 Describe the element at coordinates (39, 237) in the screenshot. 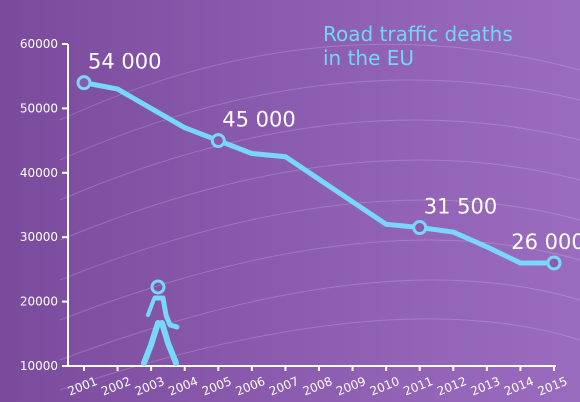

I see `y-tick-label: 30000` at that location.